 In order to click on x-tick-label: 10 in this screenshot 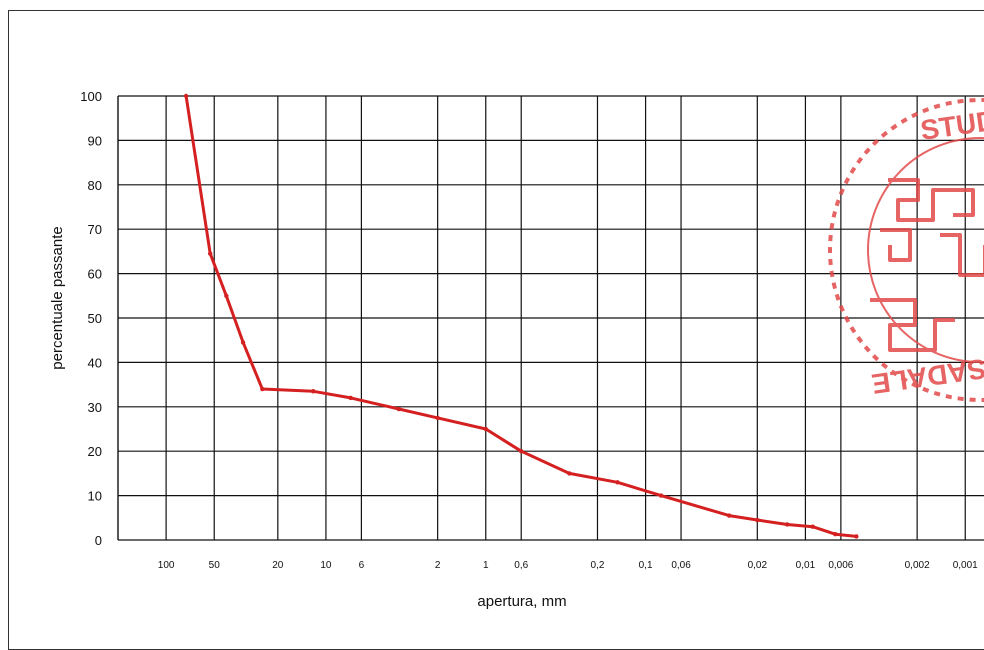, I will do `click(326, 565)`.